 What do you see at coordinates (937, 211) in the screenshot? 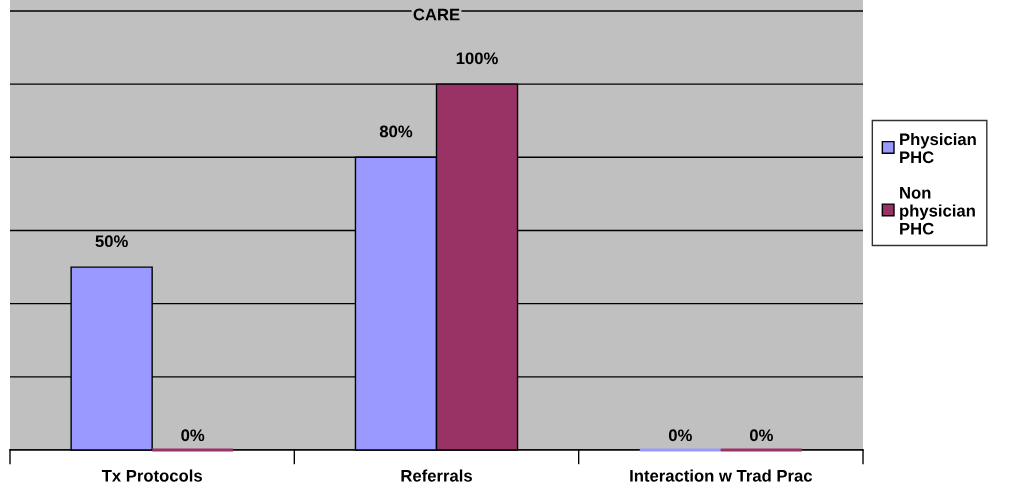
I see `legend-label: Non physician PHC` at bounding box center [937, 211].